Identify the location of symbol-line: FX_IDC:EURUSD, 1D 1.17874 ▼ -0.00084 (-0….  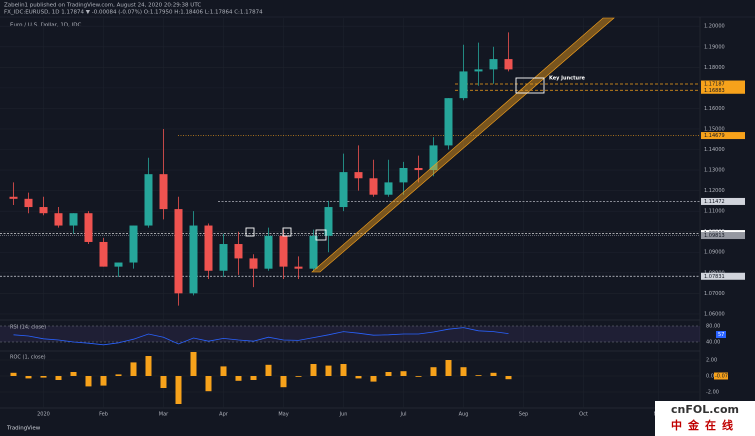
(133, 13).